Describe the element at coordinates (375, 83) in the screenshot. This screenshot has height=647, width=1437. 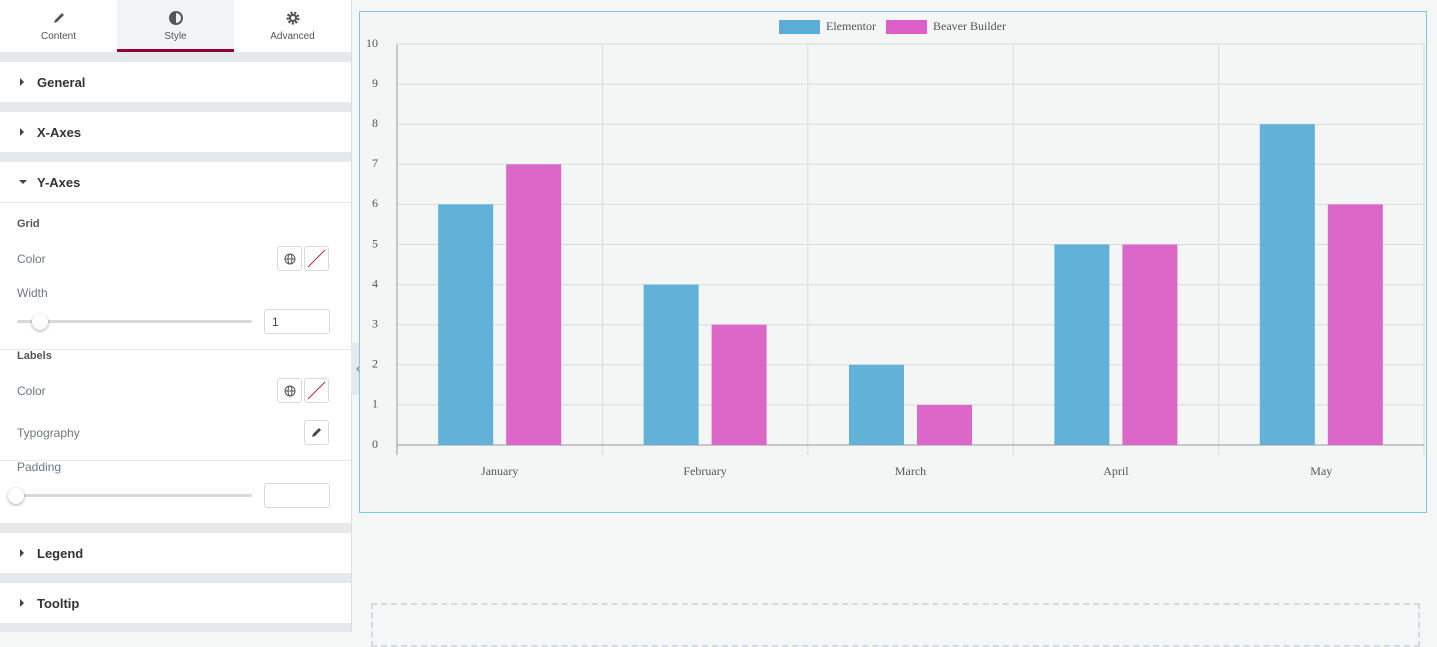
I see `y-tick-label: 9` at that location.